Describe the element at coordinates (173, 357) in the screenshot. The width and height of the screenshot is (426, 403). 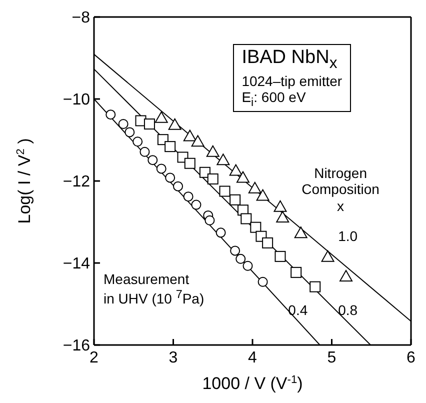
I see `x-tick-label: 3` at that location.